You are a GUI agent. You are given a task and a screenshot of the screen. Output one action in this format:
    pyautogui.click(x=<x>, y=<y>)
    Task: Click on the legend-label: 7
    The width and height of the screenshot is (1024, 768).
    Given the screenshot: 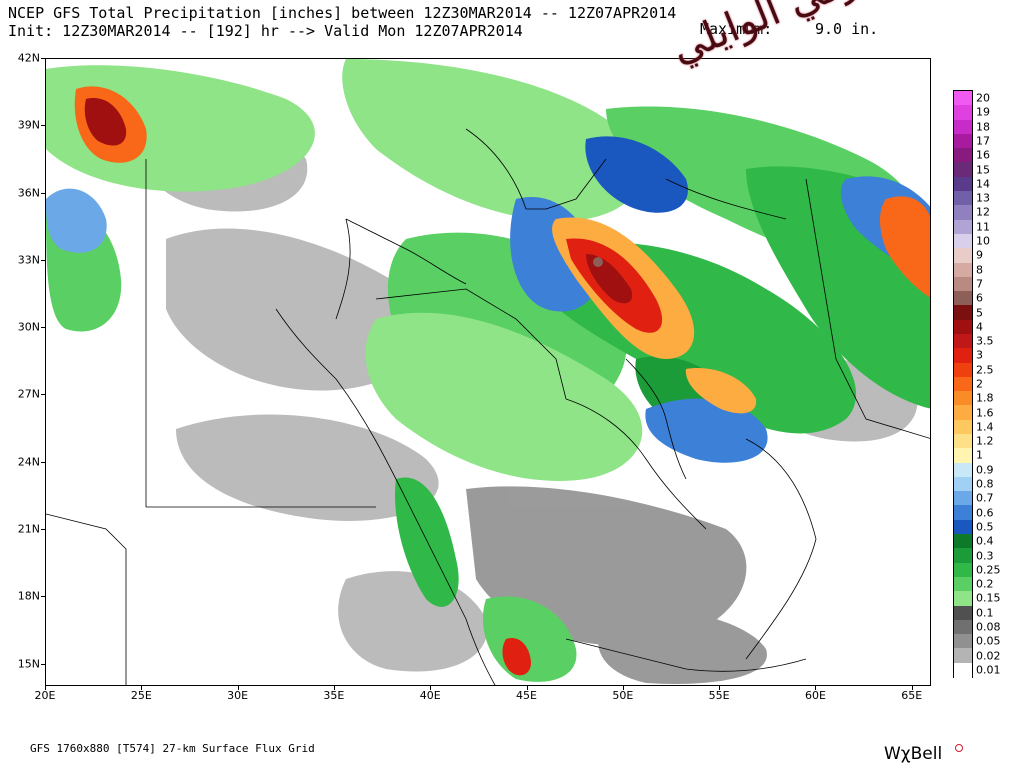 What is the action you would take?
    pyautogui.click(x=979, y=284)
    